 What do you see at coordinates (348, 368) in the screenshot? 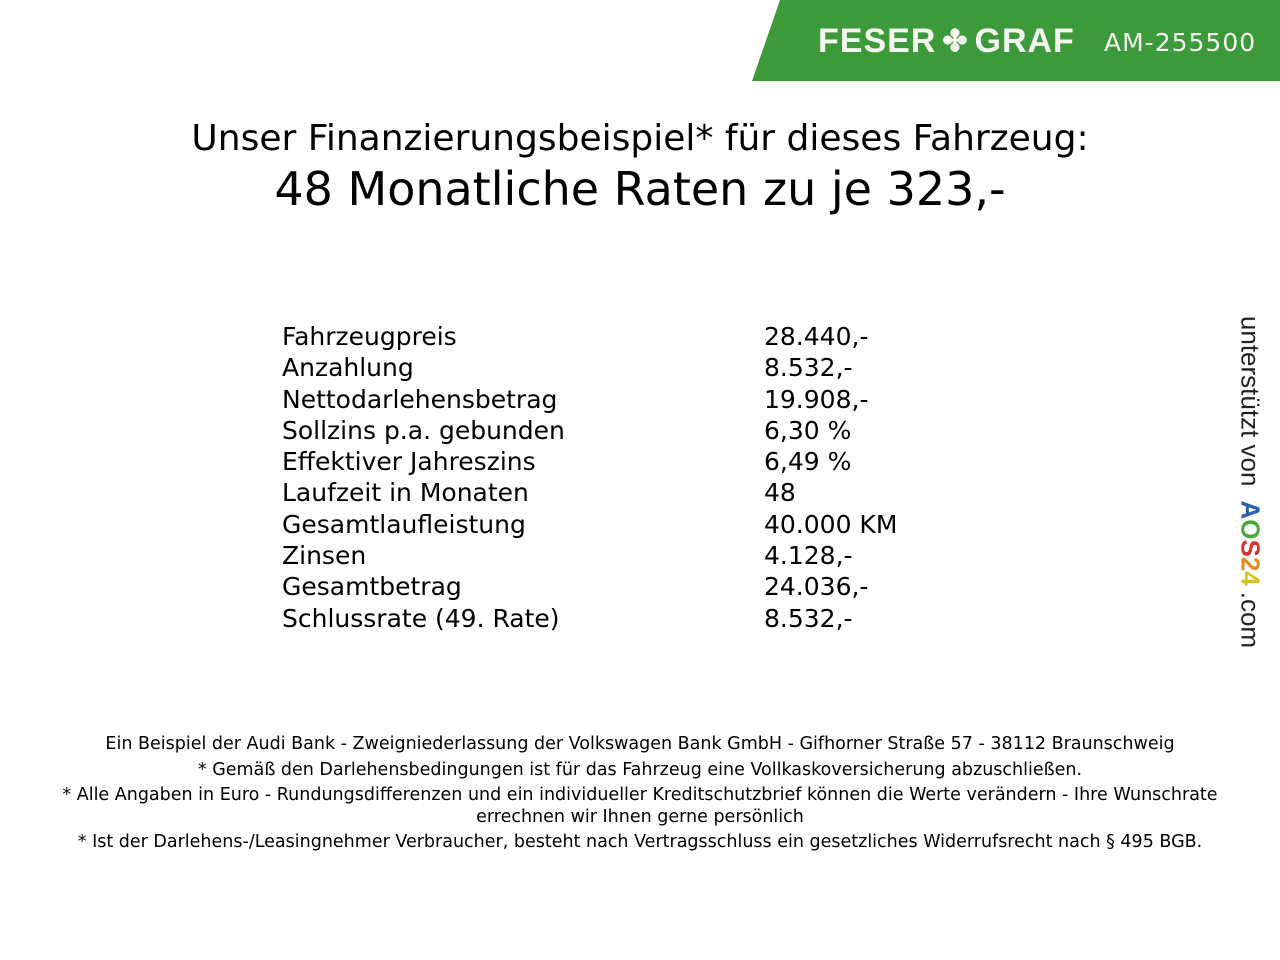
I see `row-label: Anzahlung` at bounding box center [348, 368].